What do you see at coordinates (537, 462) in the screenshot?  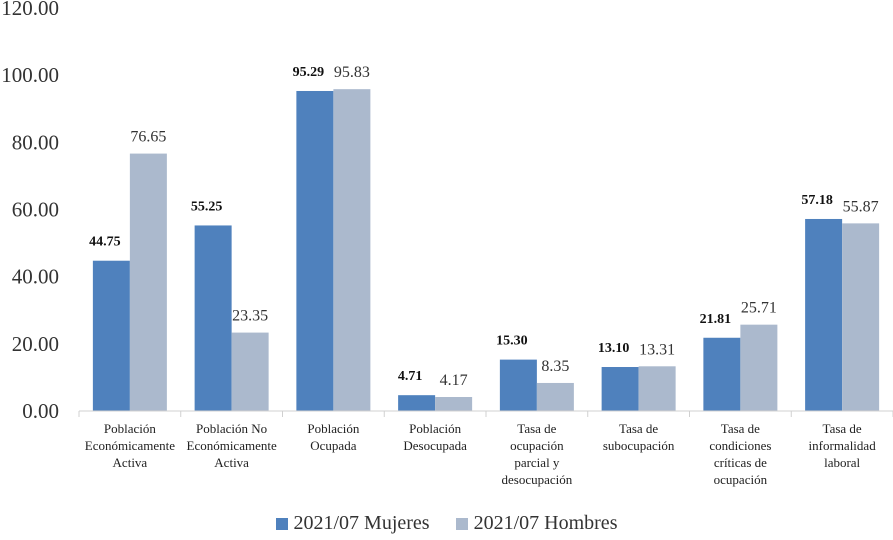 I see `x-category-label-line: parcial y` at bounding box center [537, 462].